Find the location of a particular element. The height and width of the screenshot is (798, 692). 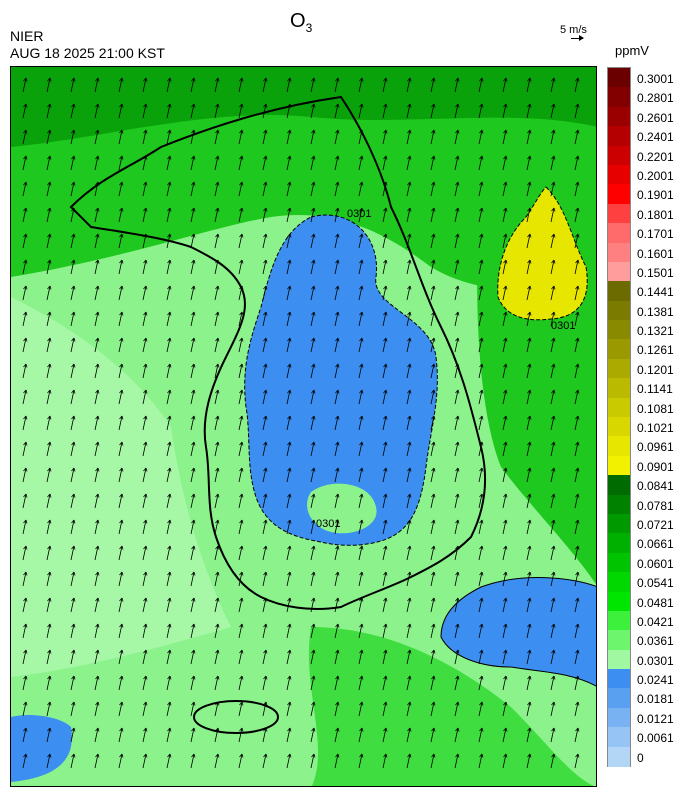

colorbar-tick-label: 0.1501 is located at coordinates (655, 272).